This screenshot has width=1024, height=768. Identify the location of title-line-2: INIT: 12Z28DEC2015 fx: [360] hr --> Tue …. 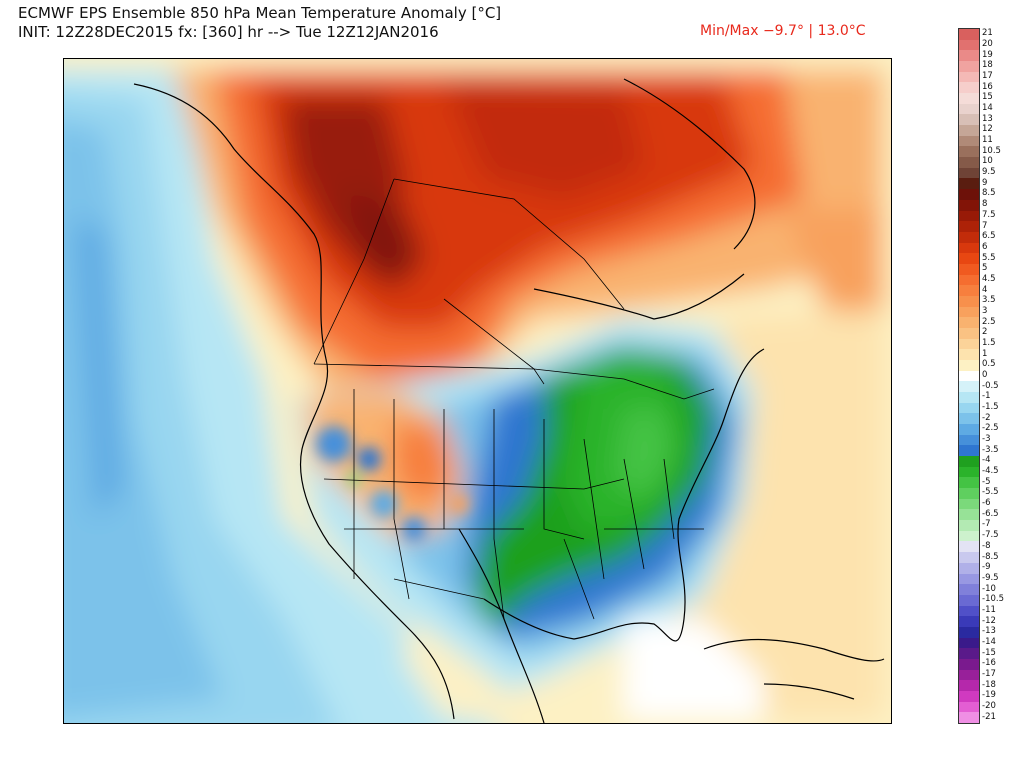
(228, 32).